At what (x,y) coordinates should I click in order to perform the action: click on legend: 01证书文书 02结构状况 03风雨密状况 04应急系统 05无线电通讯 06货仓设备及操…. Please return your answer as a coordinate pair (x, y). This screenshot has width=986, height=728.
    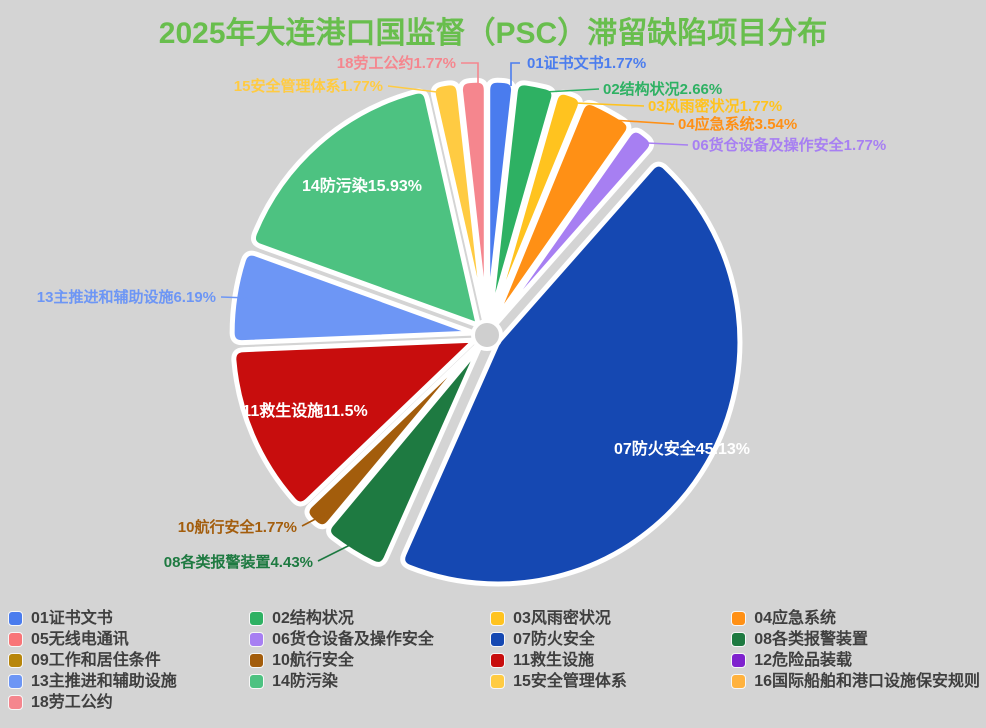
    Looking at the image, I should click on (494, 660).